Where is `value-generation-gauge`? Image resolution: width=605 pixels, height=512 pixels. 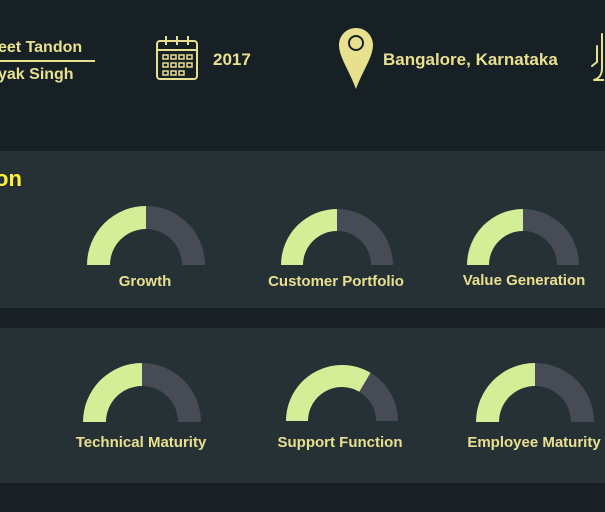 value-generation-gauge is located at coordinates (523, 237).